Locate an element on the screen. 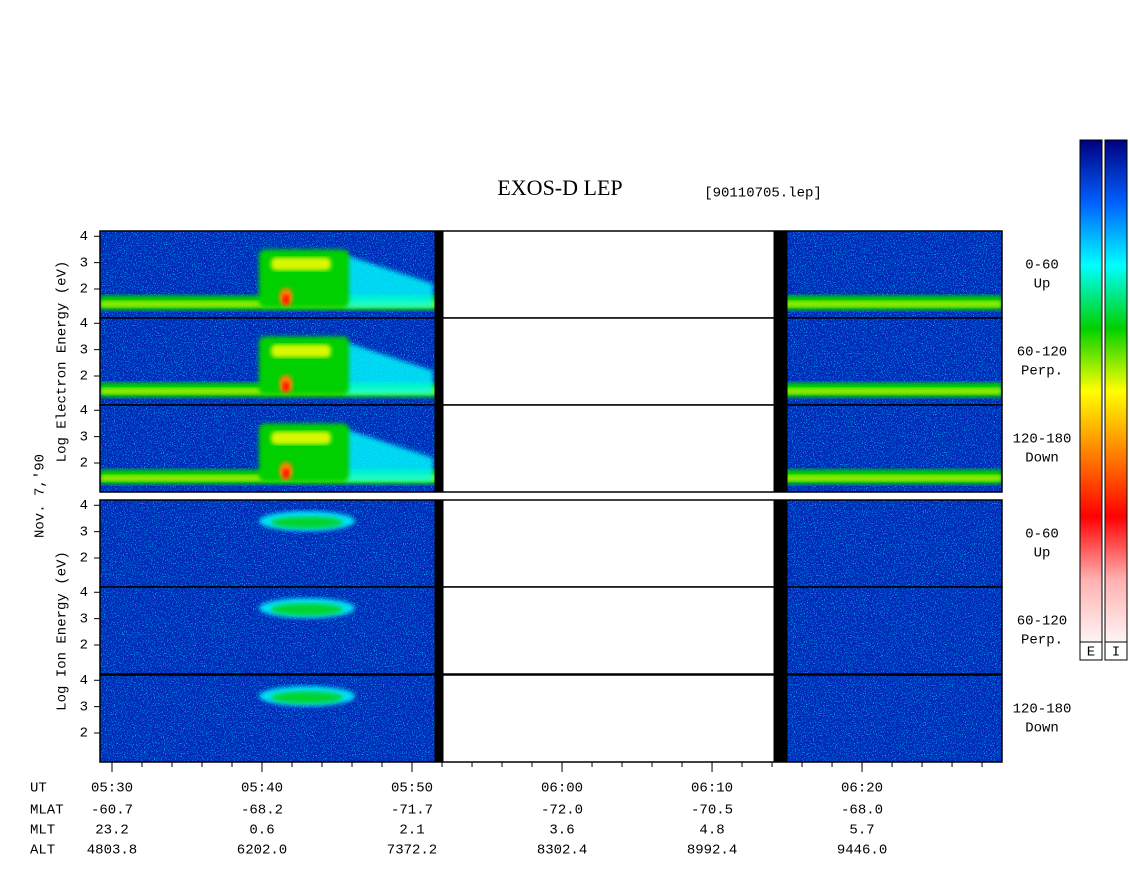 The width and height of the screenshot is (1130, 875). orbit-value: 7372.2 is located at coordinates (412, 851).